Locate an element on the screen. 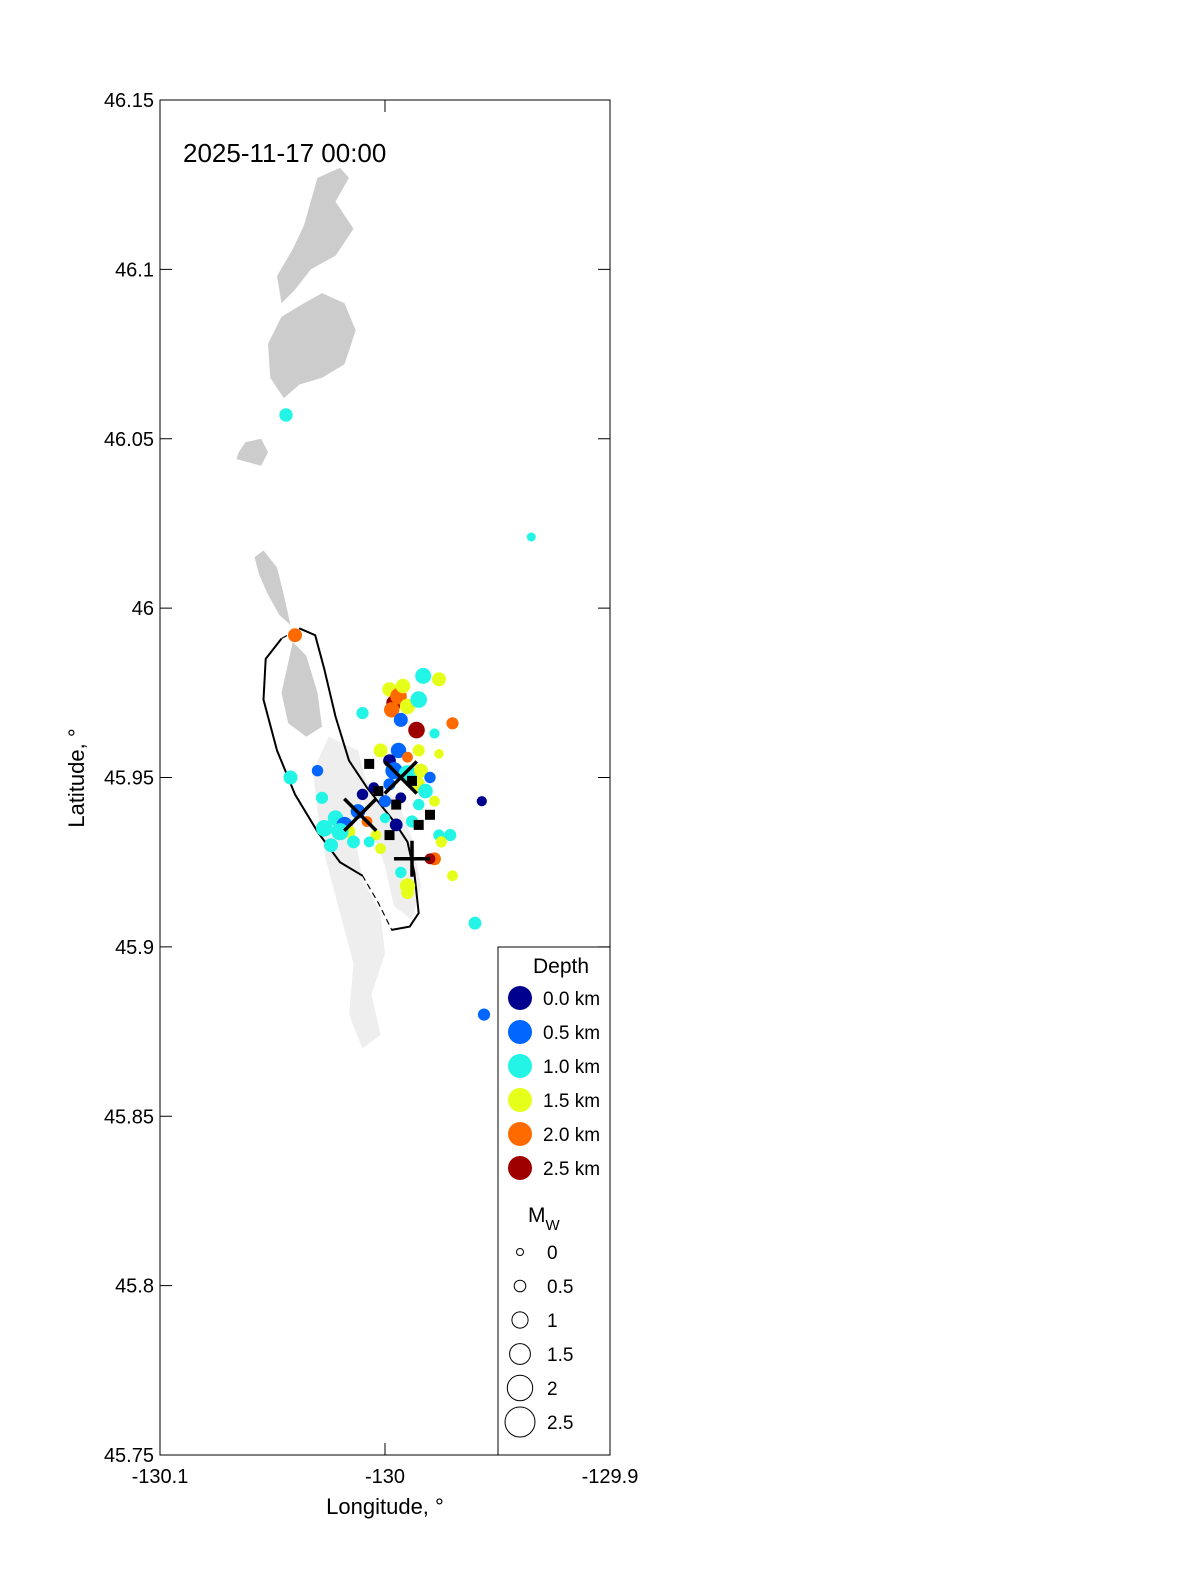 This screenshot has height=1575, width=1200. legend-depth-label: 0.0 km is located at coordinates (571, 999).